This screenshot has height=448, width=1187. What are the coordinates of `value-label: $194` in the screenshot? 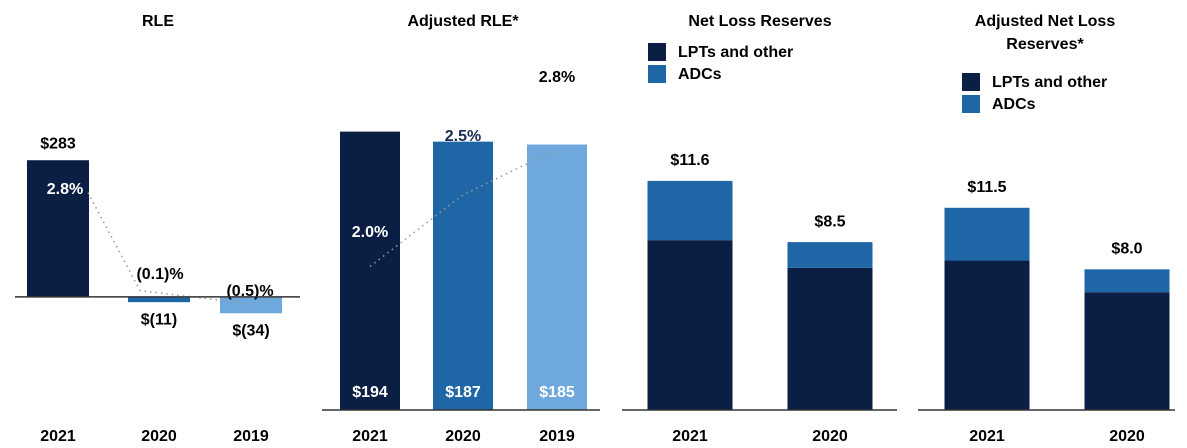 It's located at (370, 392).